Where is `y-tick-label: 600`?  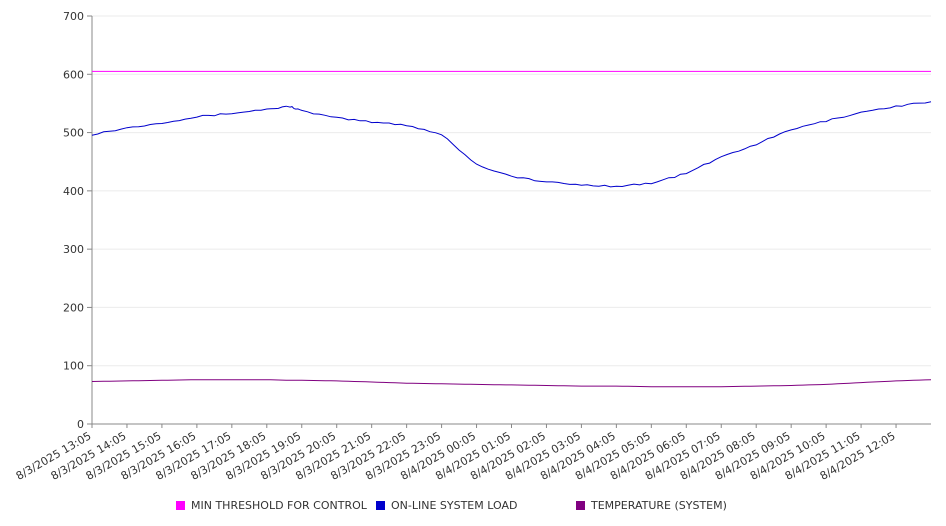
y-tick-label: 600 is located at coordinates (73, 74).